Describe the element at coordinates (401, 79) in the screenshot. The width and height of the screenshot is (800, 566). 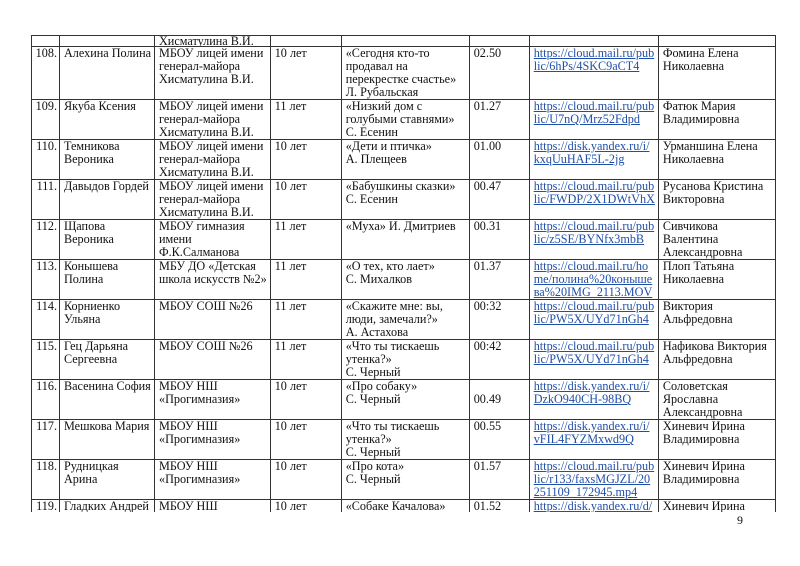
I see `work-title-line: перекрестке счастье»` at that location.